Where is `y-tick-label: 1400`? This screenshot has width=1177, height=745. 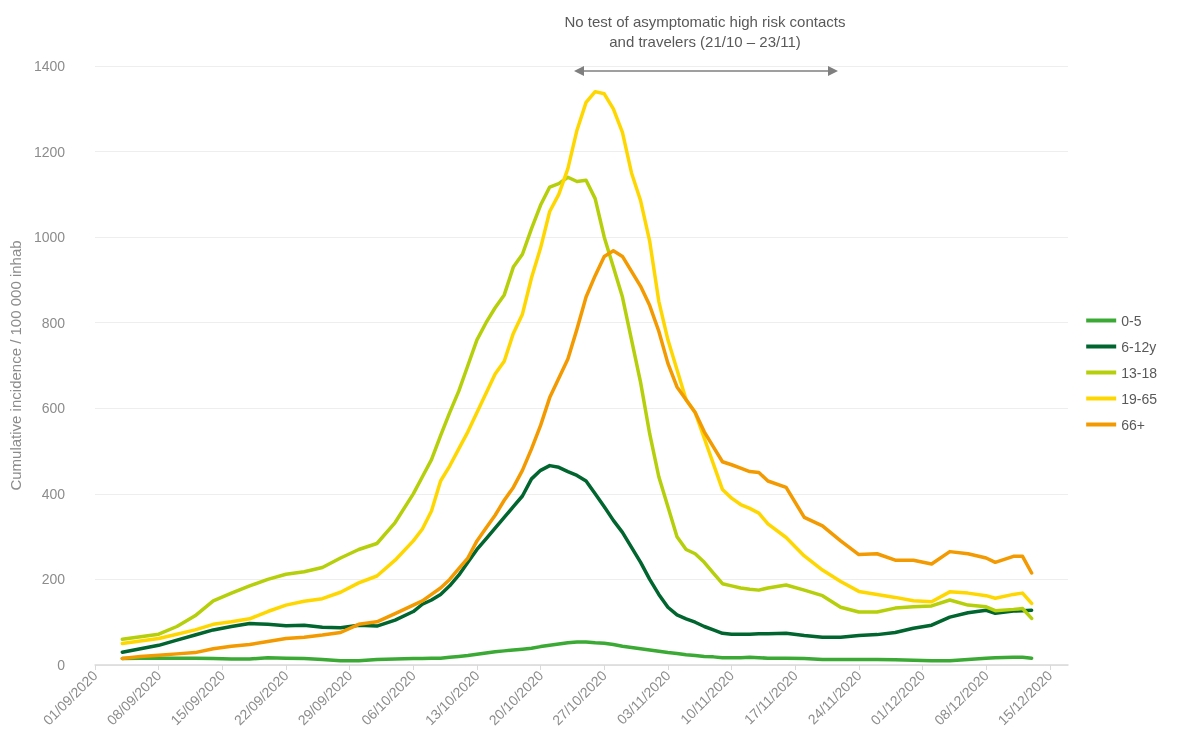 y-tick-label: 1400 is located at coordinates (49, 66).